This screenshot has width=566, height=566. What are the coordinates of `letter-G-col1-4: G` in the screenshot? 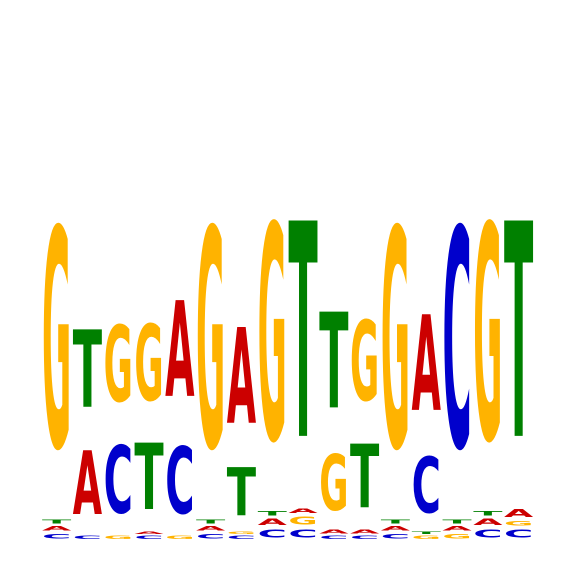 It's located at (56, 342).